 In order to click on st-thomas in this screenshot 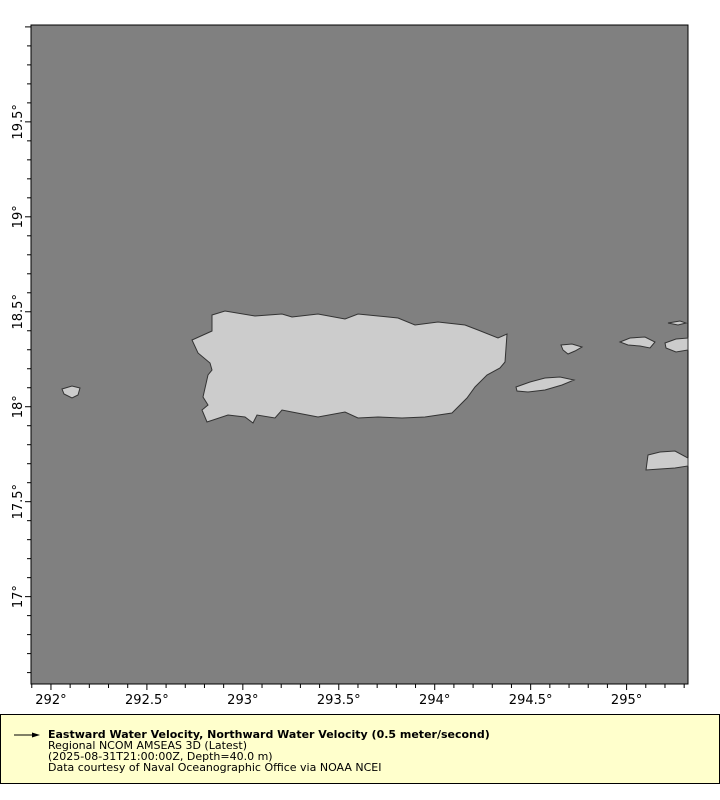, I will do `click(637, 342)`.